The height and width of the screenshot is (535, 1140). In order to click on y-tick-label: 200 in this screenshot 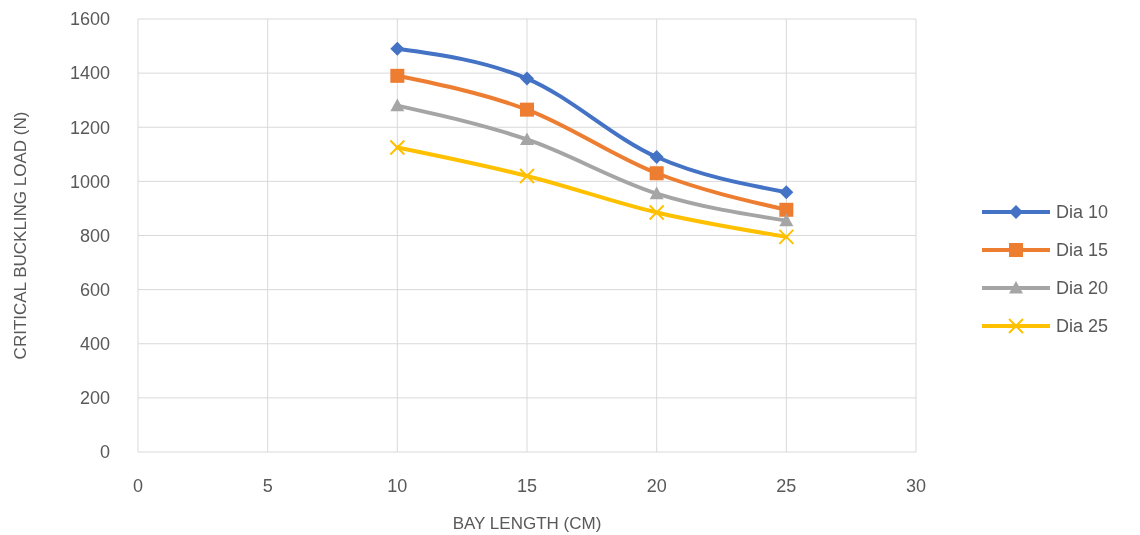, I will do `click(94, 398)`.